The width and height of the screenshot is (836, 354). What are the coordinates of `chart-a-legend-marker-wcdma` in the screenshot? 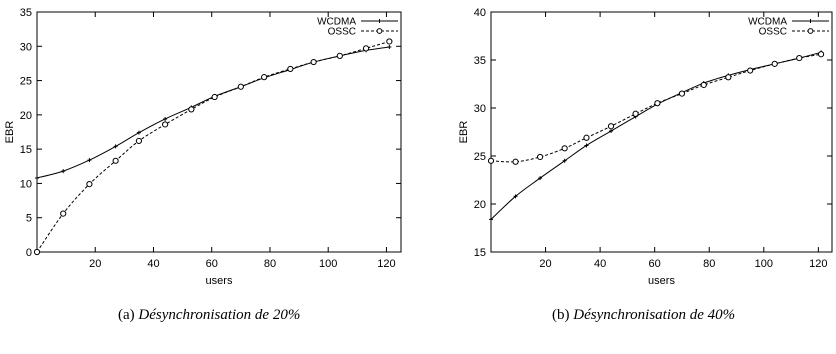 It's located at (379, 21).